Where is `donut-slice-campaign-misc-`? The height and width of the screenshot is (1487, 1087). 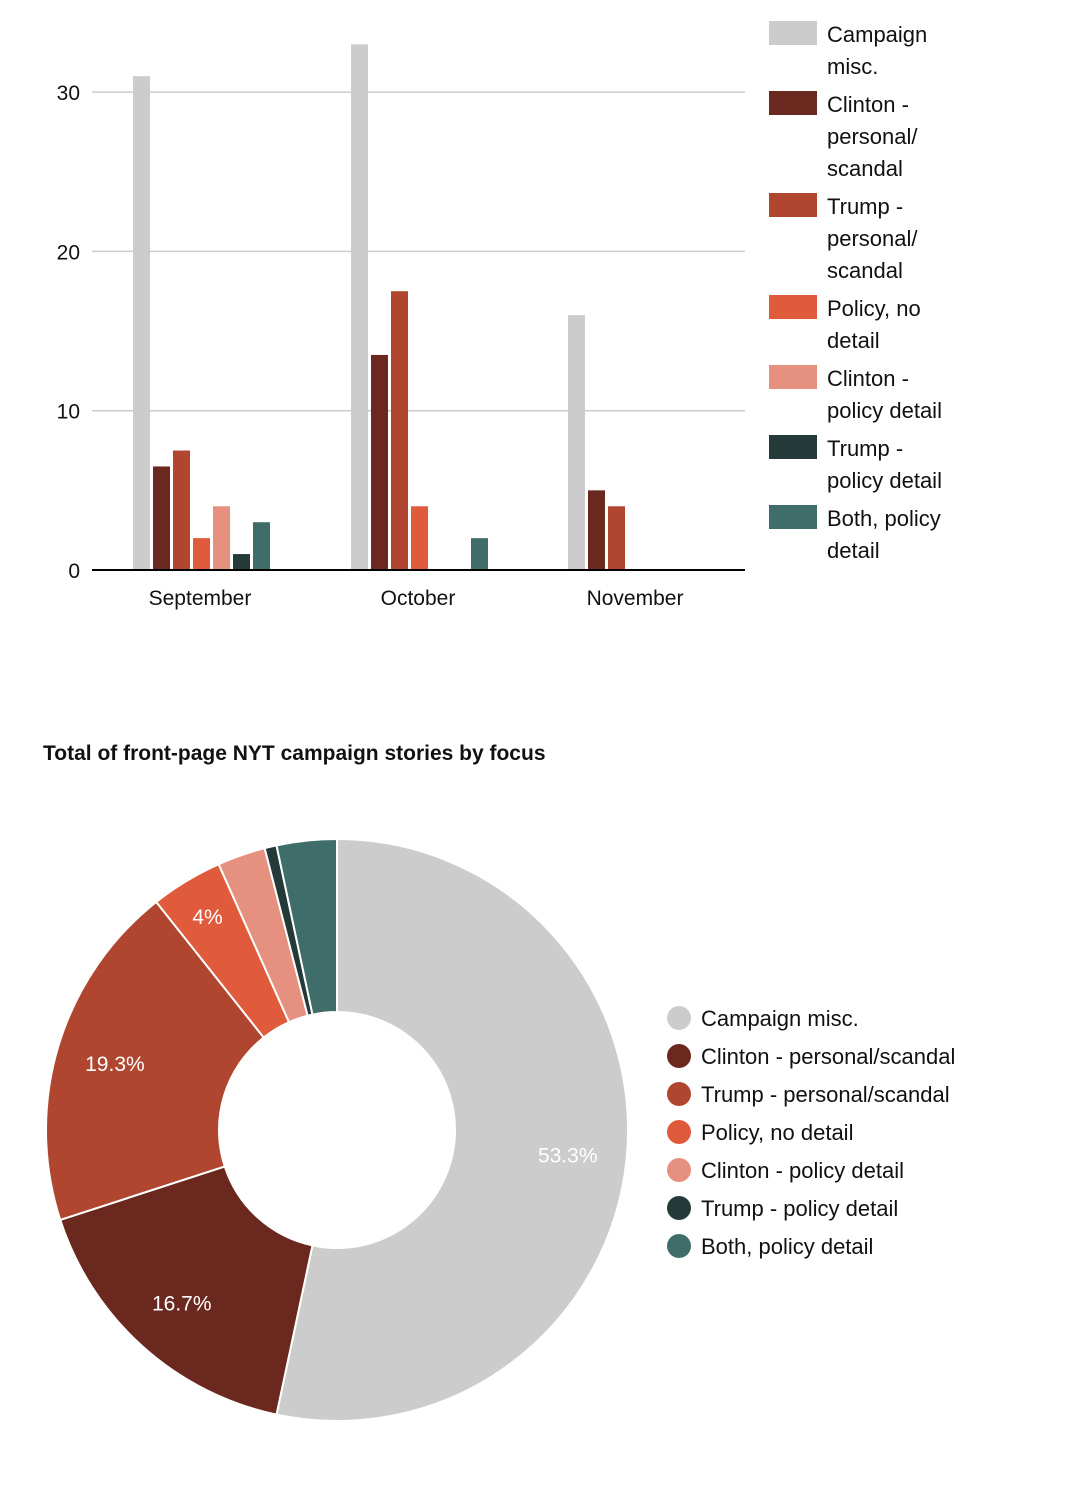 donut-slice-campaign-misc- is located at coordinates (452, 1129).